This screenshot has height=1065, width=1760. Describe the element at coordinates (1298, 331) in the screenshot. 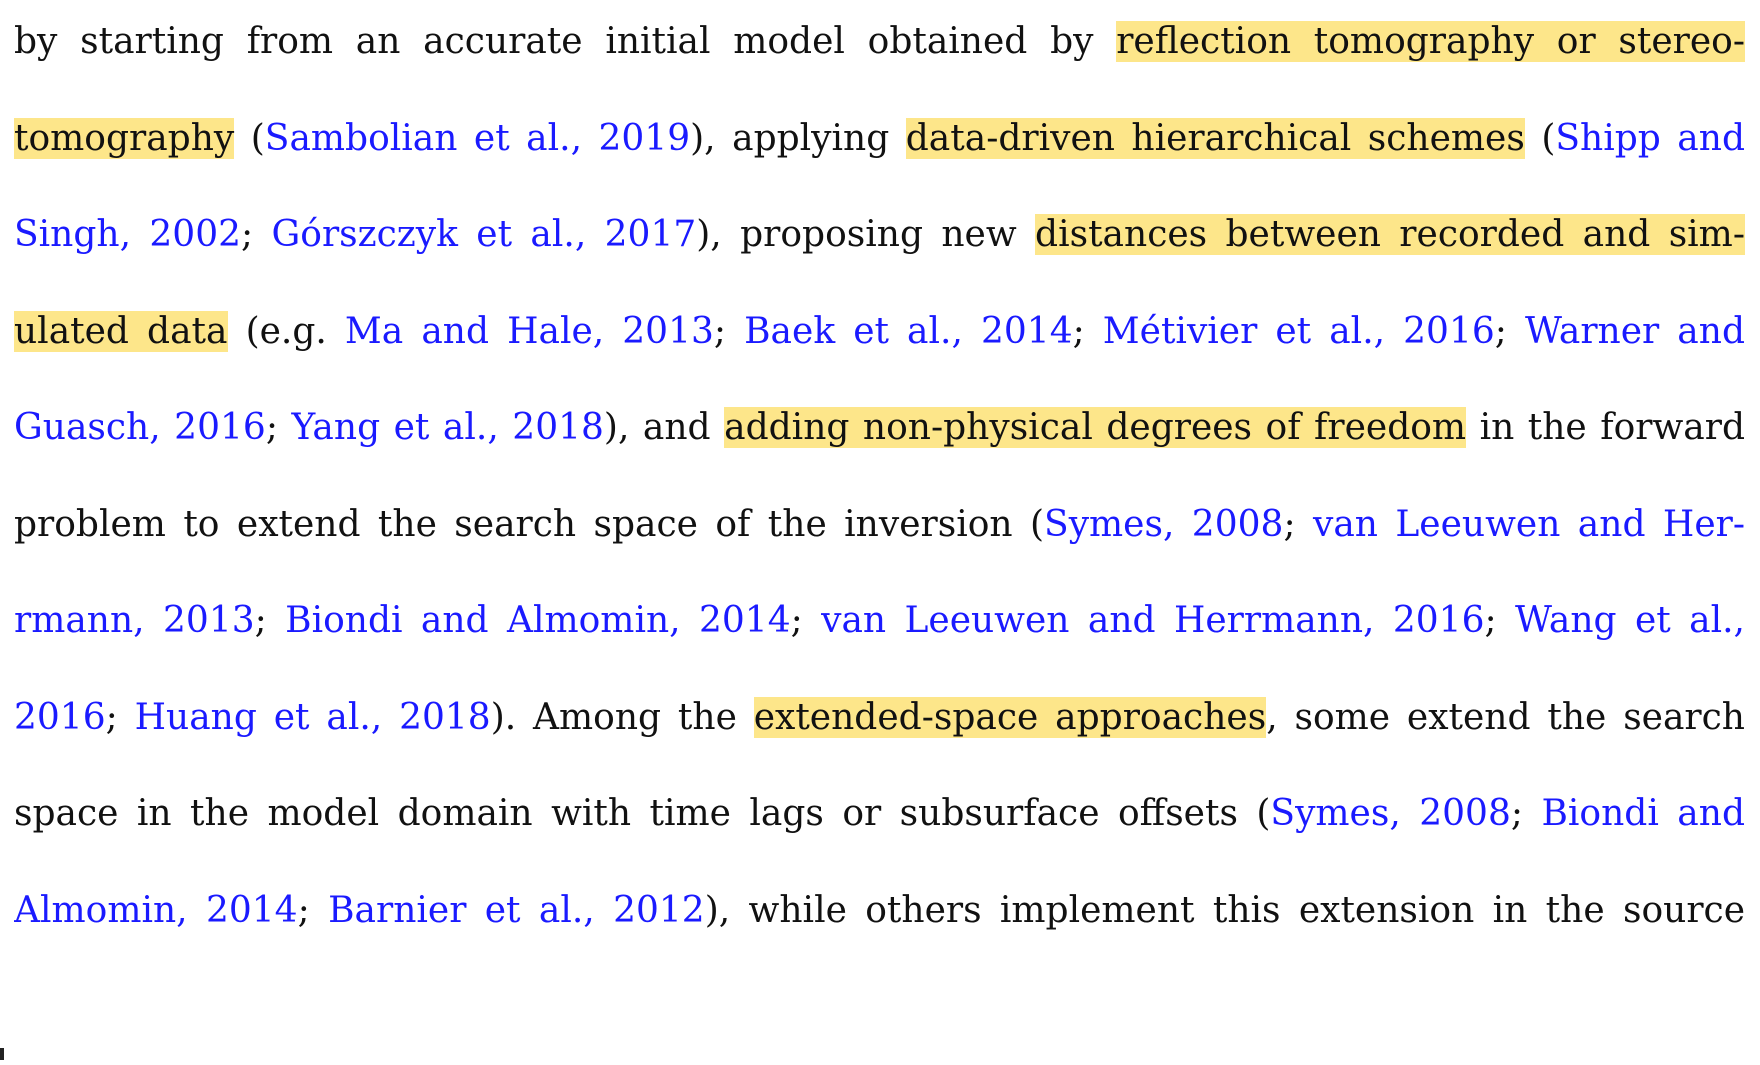

I see `citation-link: Métivier et al., 2016` at that location.